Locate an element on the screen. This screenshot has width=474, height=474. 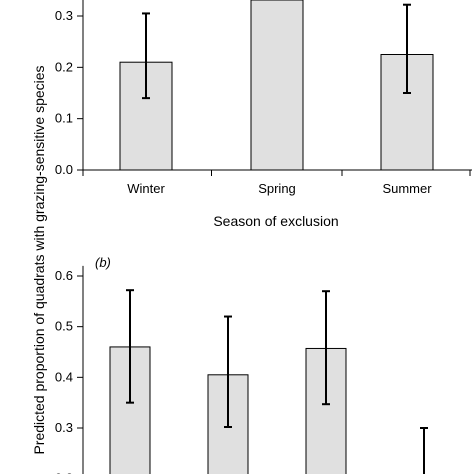
y-tick-label: 0.5 is located at coordinates (64, 326).